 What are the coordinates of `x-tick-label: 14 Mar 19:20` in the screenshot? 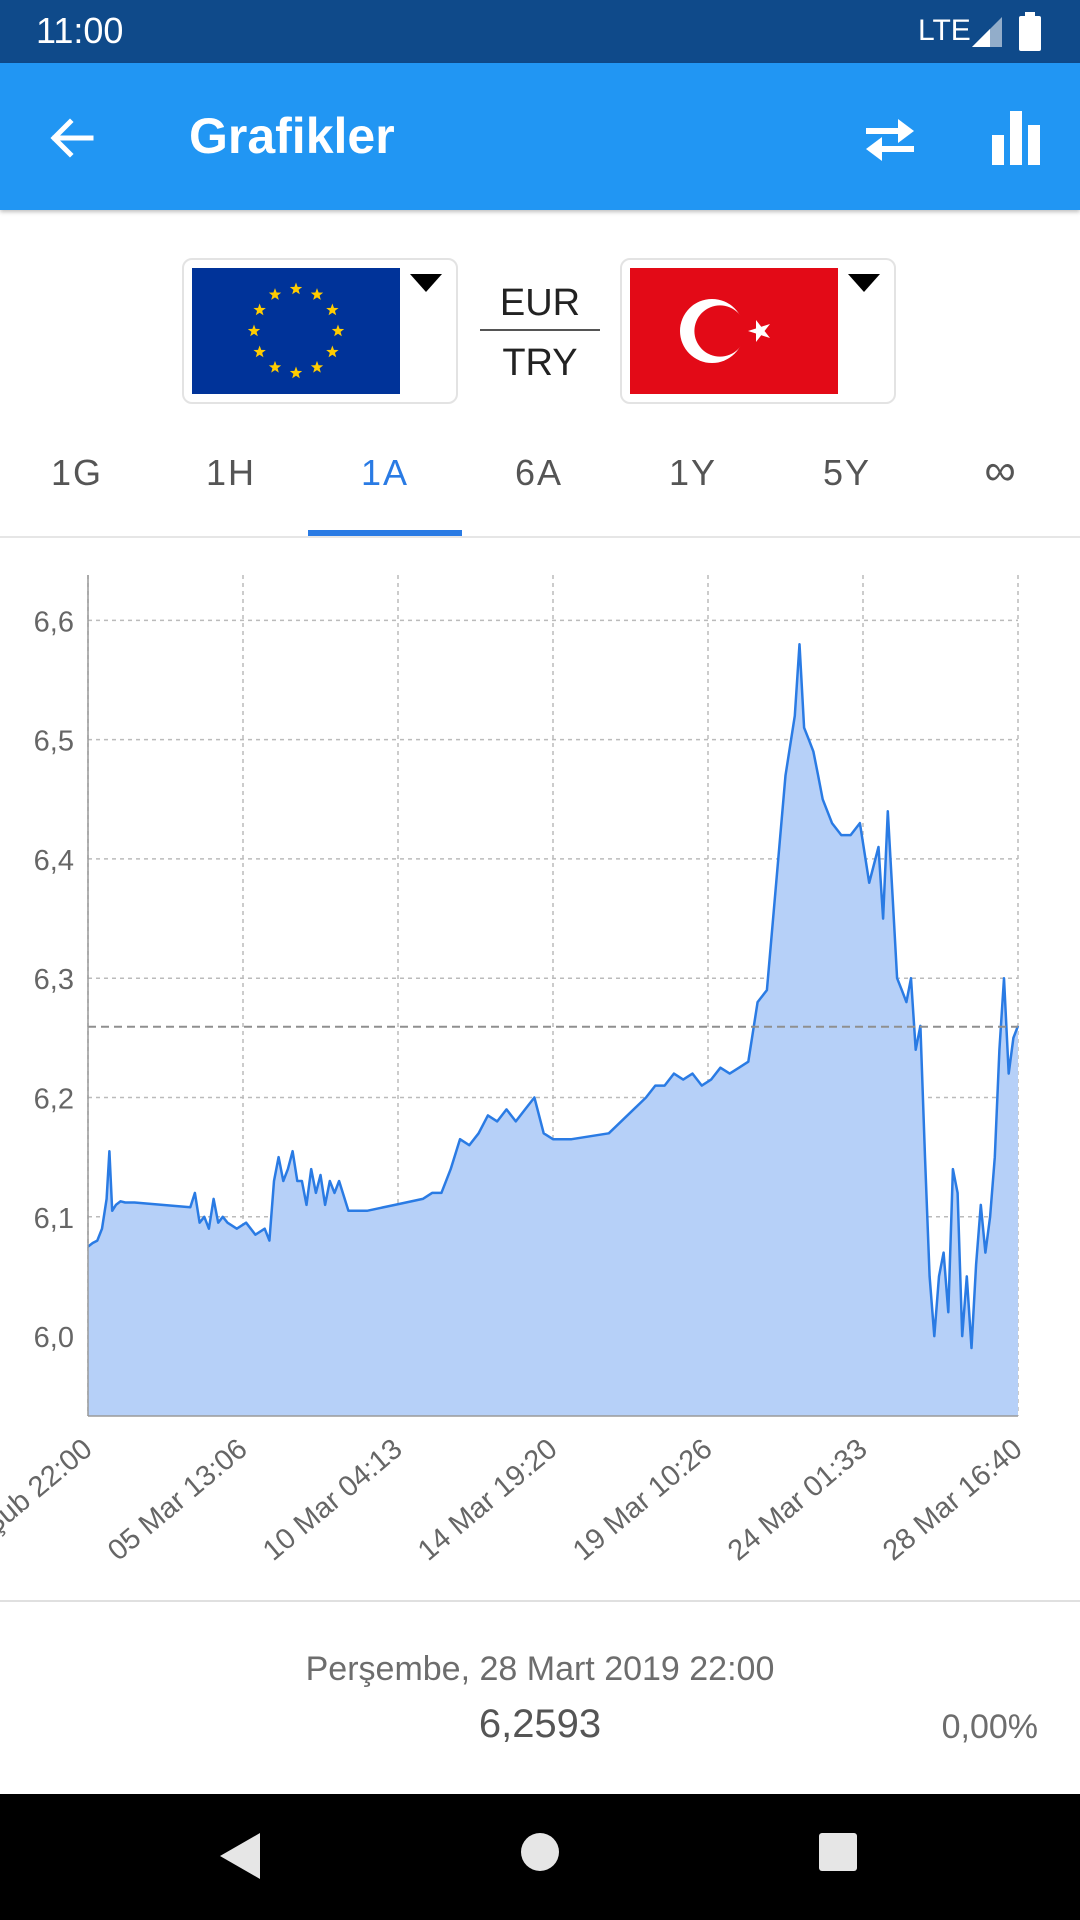 It's located at (487, 1500).